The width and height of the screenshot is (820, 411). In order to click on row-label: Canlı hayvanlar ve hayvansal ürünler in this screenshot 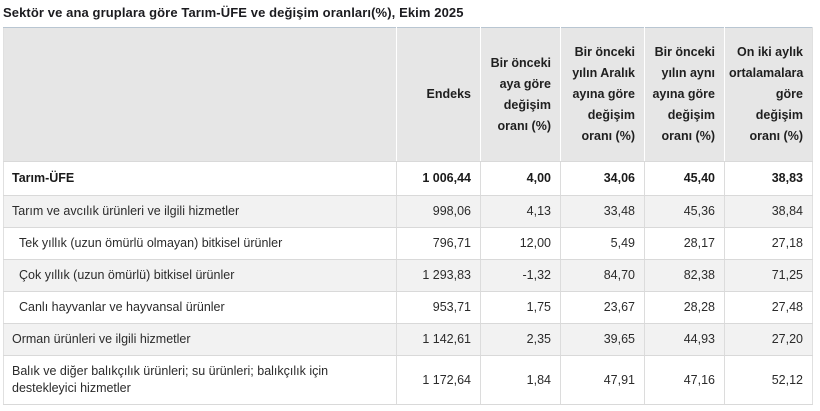, I will do `click(200, 307)`.